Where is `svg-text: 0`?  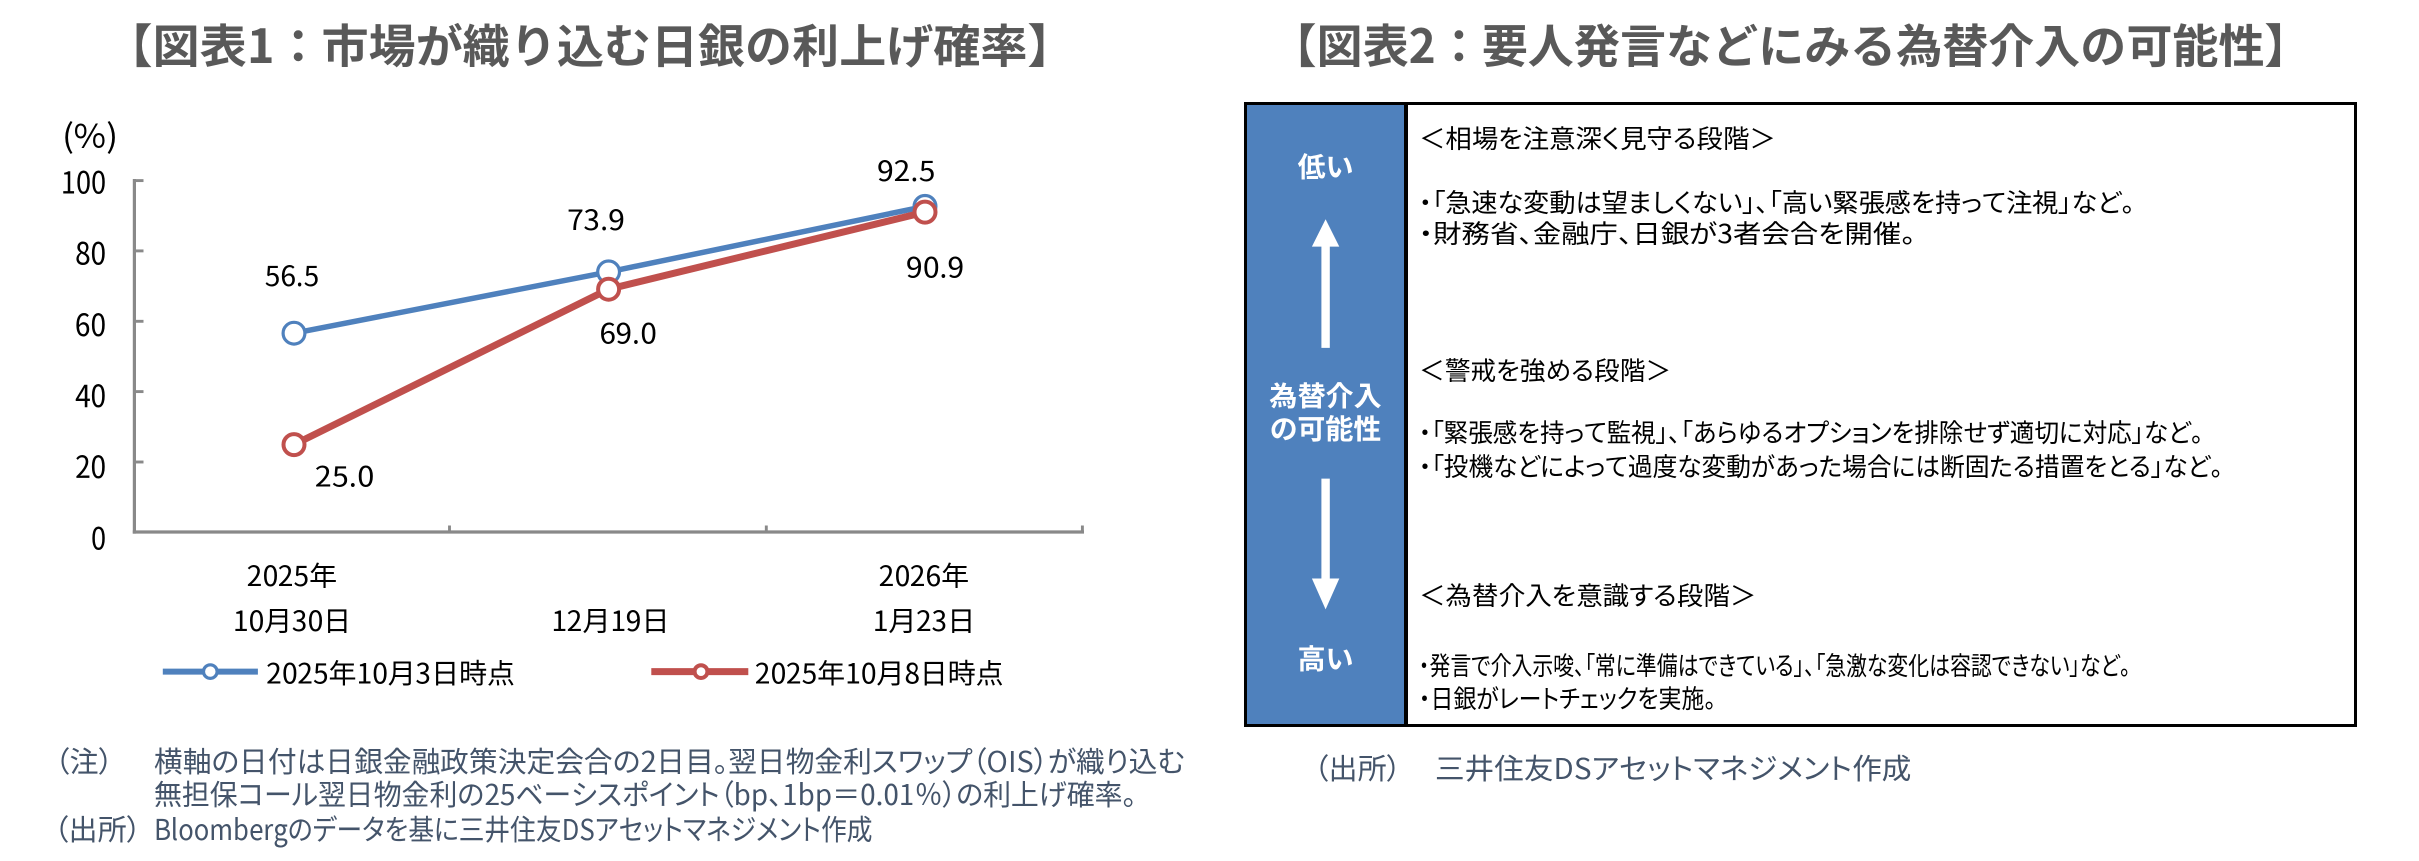 svg-text: 0 is located at coordinates (98, 536).